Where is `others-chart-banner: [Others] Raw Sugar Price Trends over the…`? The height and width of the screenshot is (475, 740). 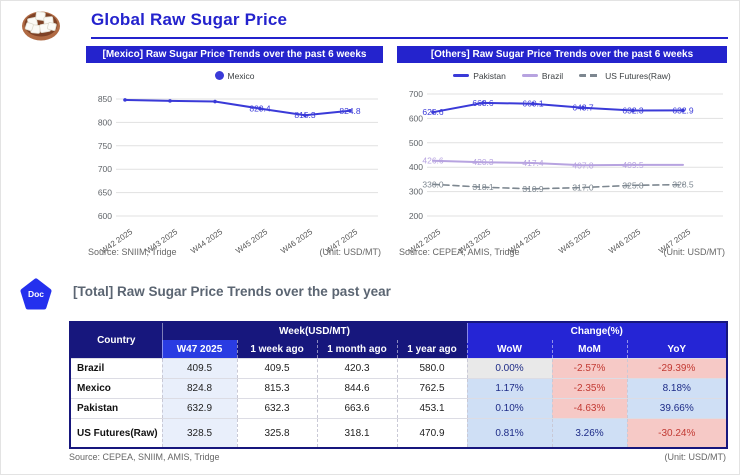 others-chart-banner: [Others] Raw Sugar Price Trends over the… is located at coordinates (562, 54).